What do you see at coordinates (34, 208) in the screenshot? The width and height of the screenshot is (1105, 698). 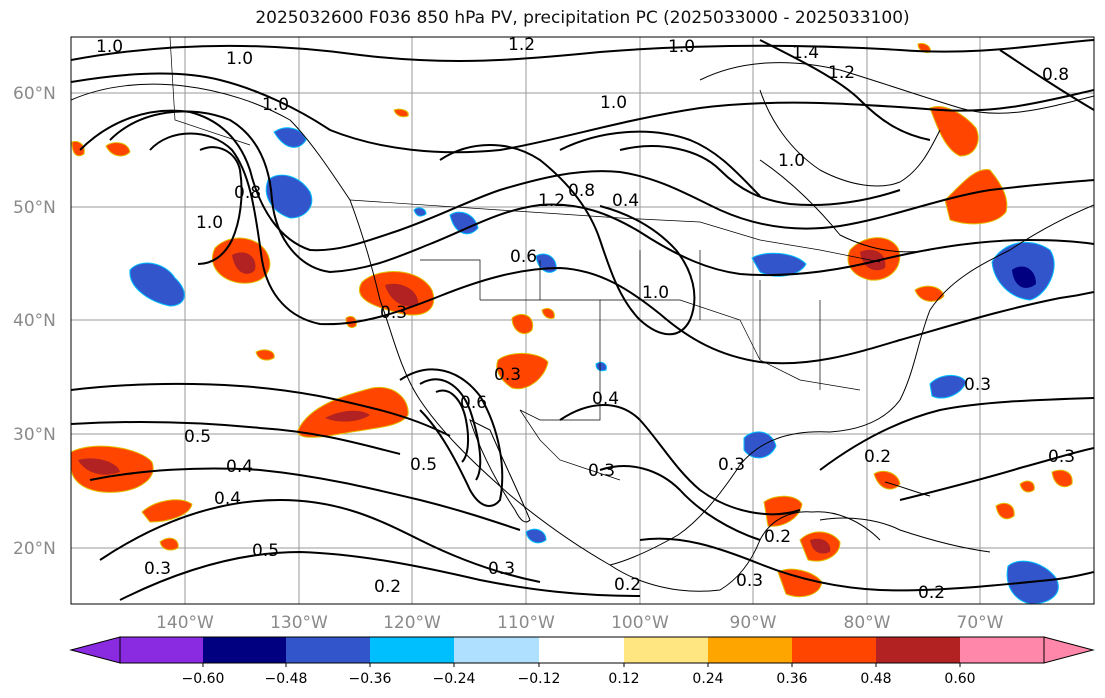 I see `lat-label: 50°N` at bounding box center [34, 208].